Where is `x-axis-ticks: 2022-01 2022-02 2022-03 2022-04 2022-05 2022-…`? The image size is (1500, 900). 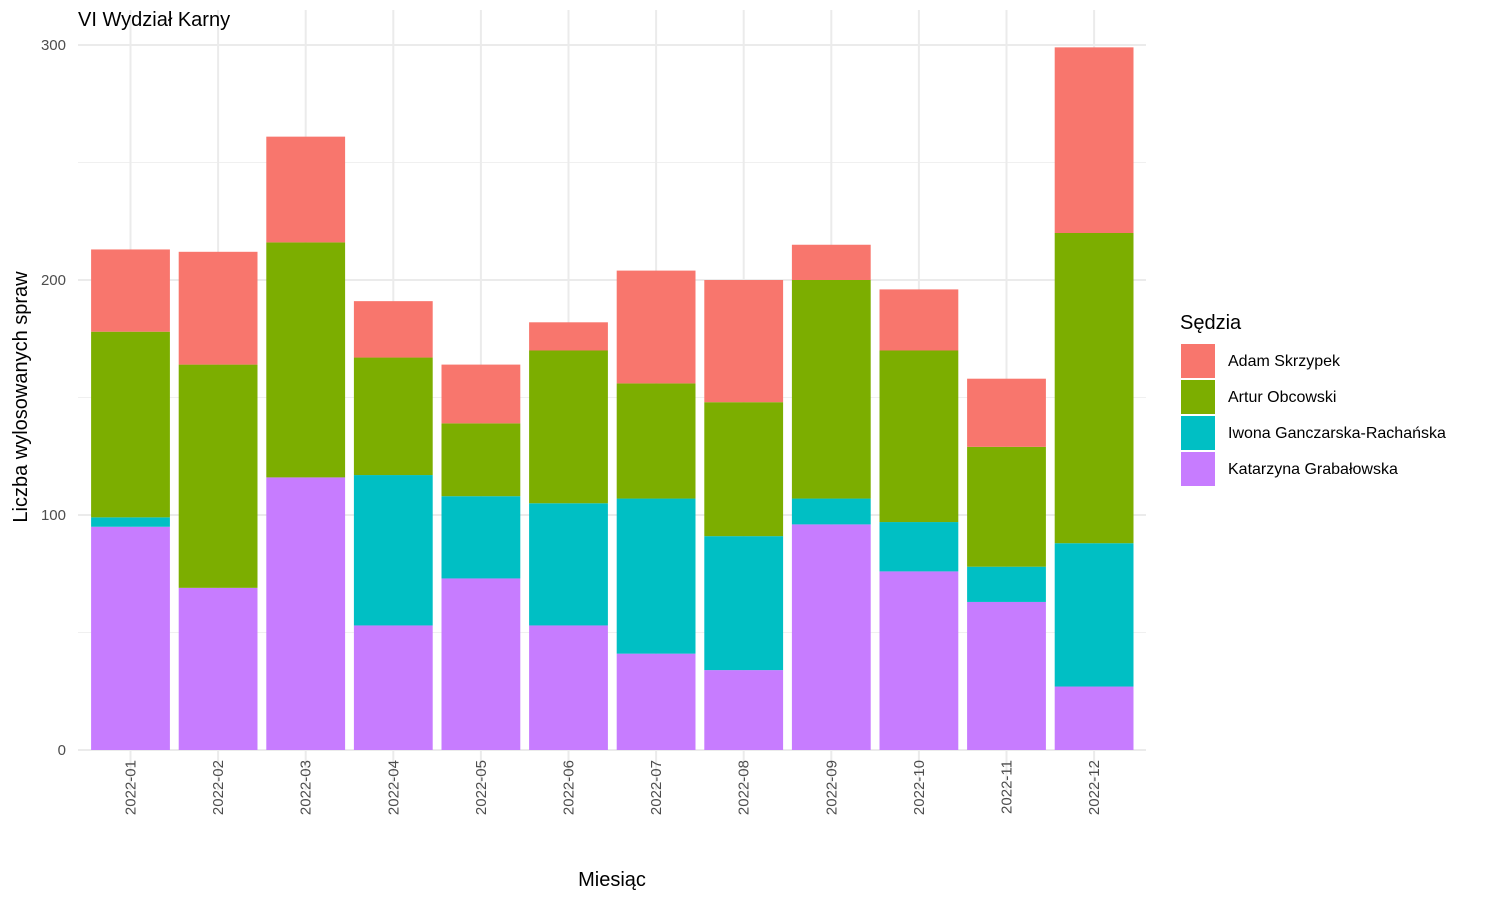
x-axis-ticks: 2022-01 2022-02 2022-03 2022-04 2022-05 2022-… is located at coordinates (613, 787).